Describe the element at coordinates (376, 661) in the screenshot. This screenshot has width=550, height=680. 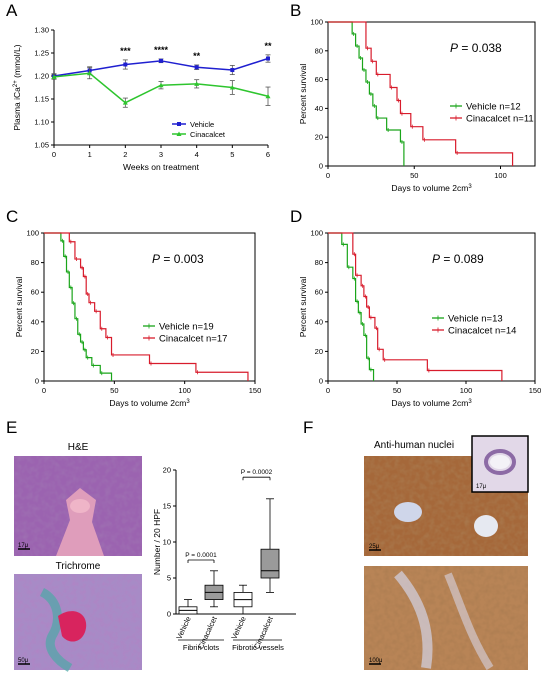
I see `f-bottom-scale-label: 100μ` at that location.